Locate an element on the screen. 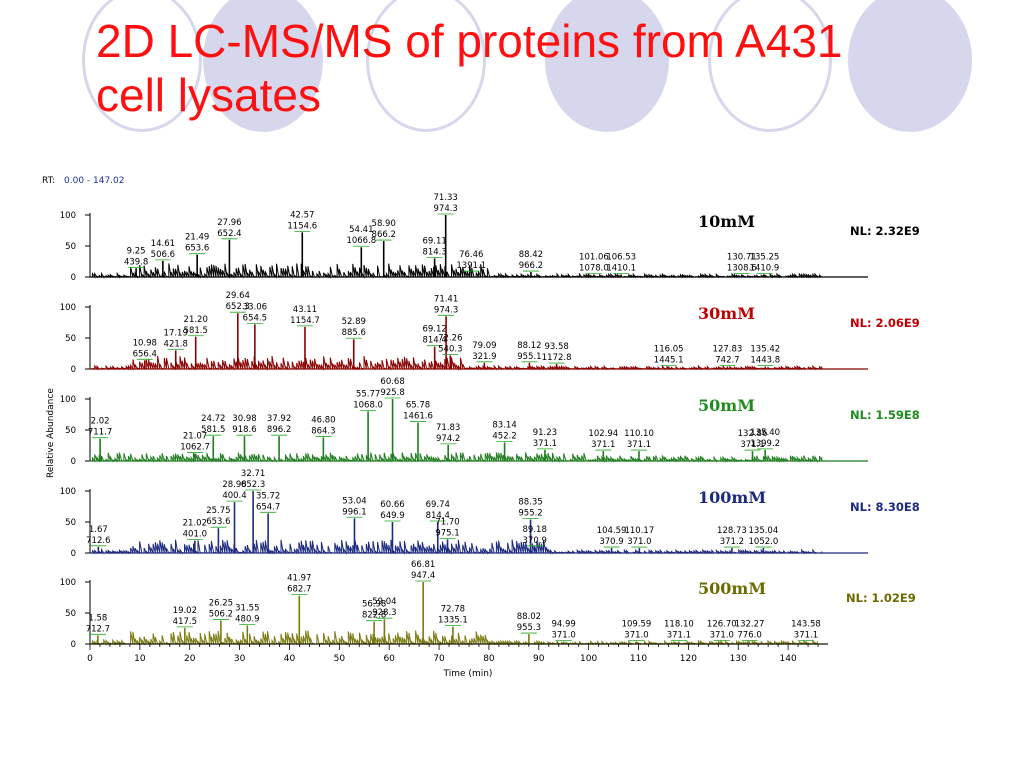 The height and width of the screenshot is (768, 1024). peak-rt-label: 17.19 is located at coordinates (176, 333).